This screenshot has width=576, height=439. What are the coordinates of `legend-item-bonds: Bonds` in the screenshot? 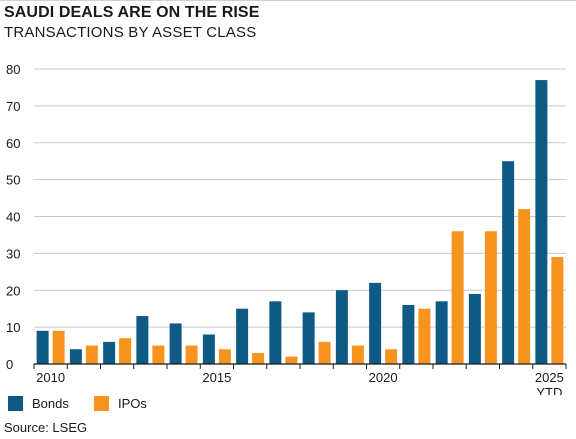 It's located at (38, 403).